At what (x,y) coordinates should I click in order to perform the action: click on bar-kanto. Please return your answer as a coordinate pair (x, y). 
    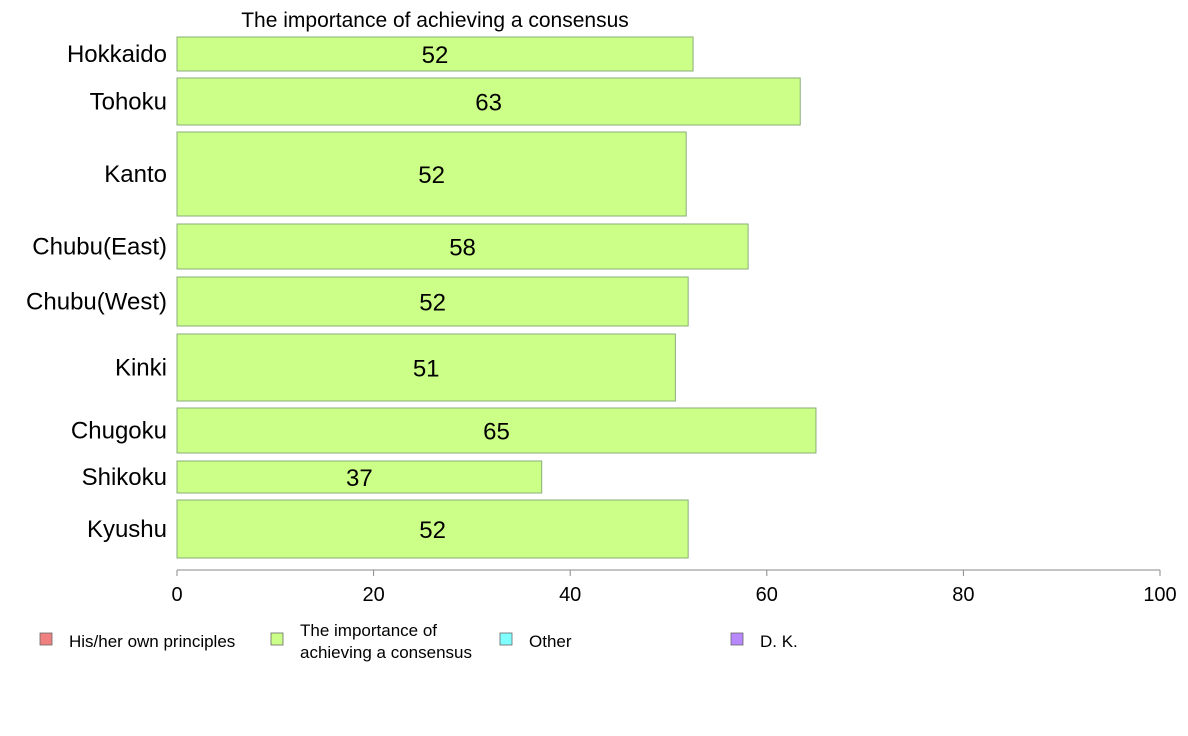
    Looking at the image, I should click on (431, 174).